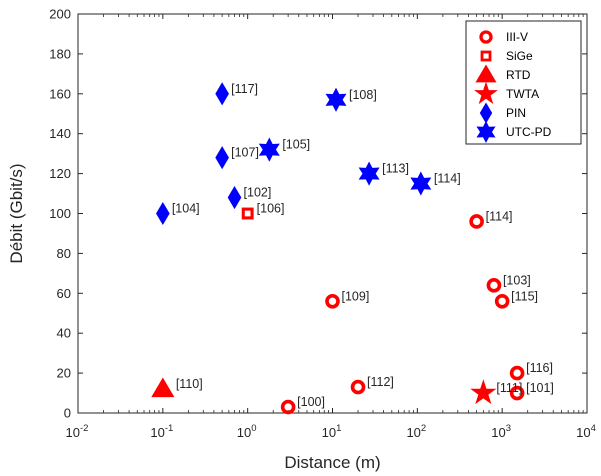 This screenshot has height=476, width=601. Describe the element at coordinates (519, 56) in the screenshot. I see `legend-label: SiGe` at that location.